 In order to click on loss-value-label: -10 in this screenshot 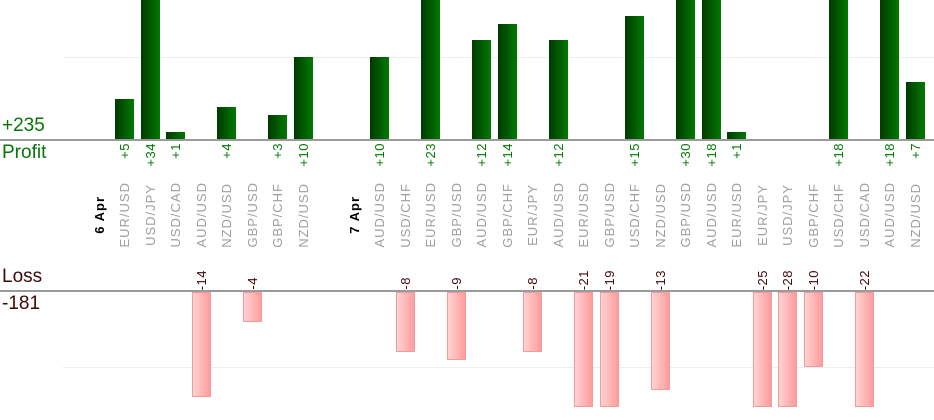, I will do `click(813, 280)`.